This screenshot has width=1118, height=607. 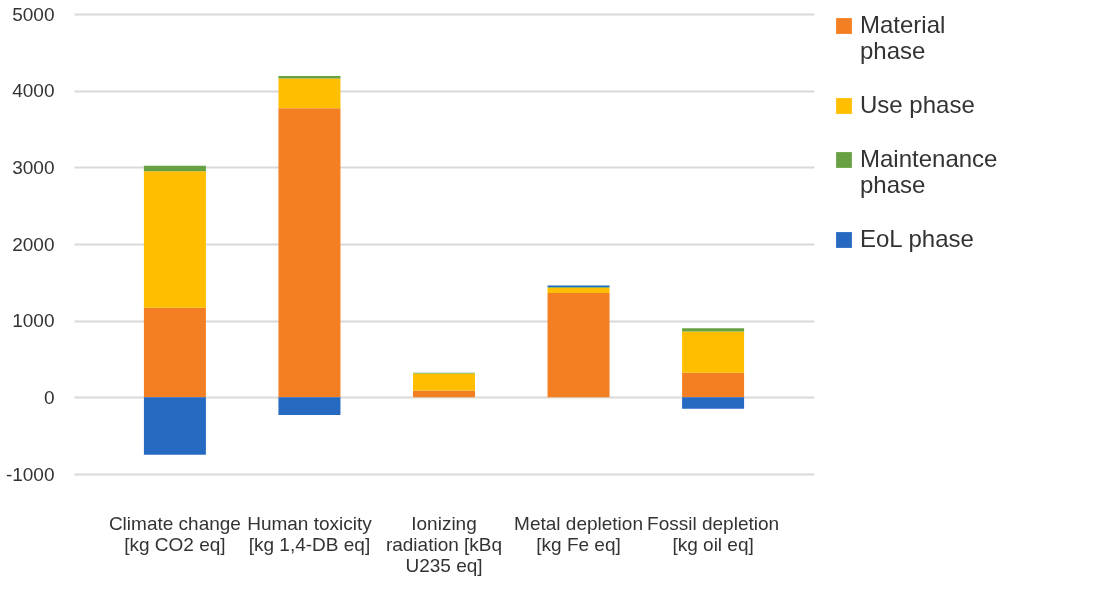 I want to click on y-tick-label: 4000, so click(x=33, y=91).